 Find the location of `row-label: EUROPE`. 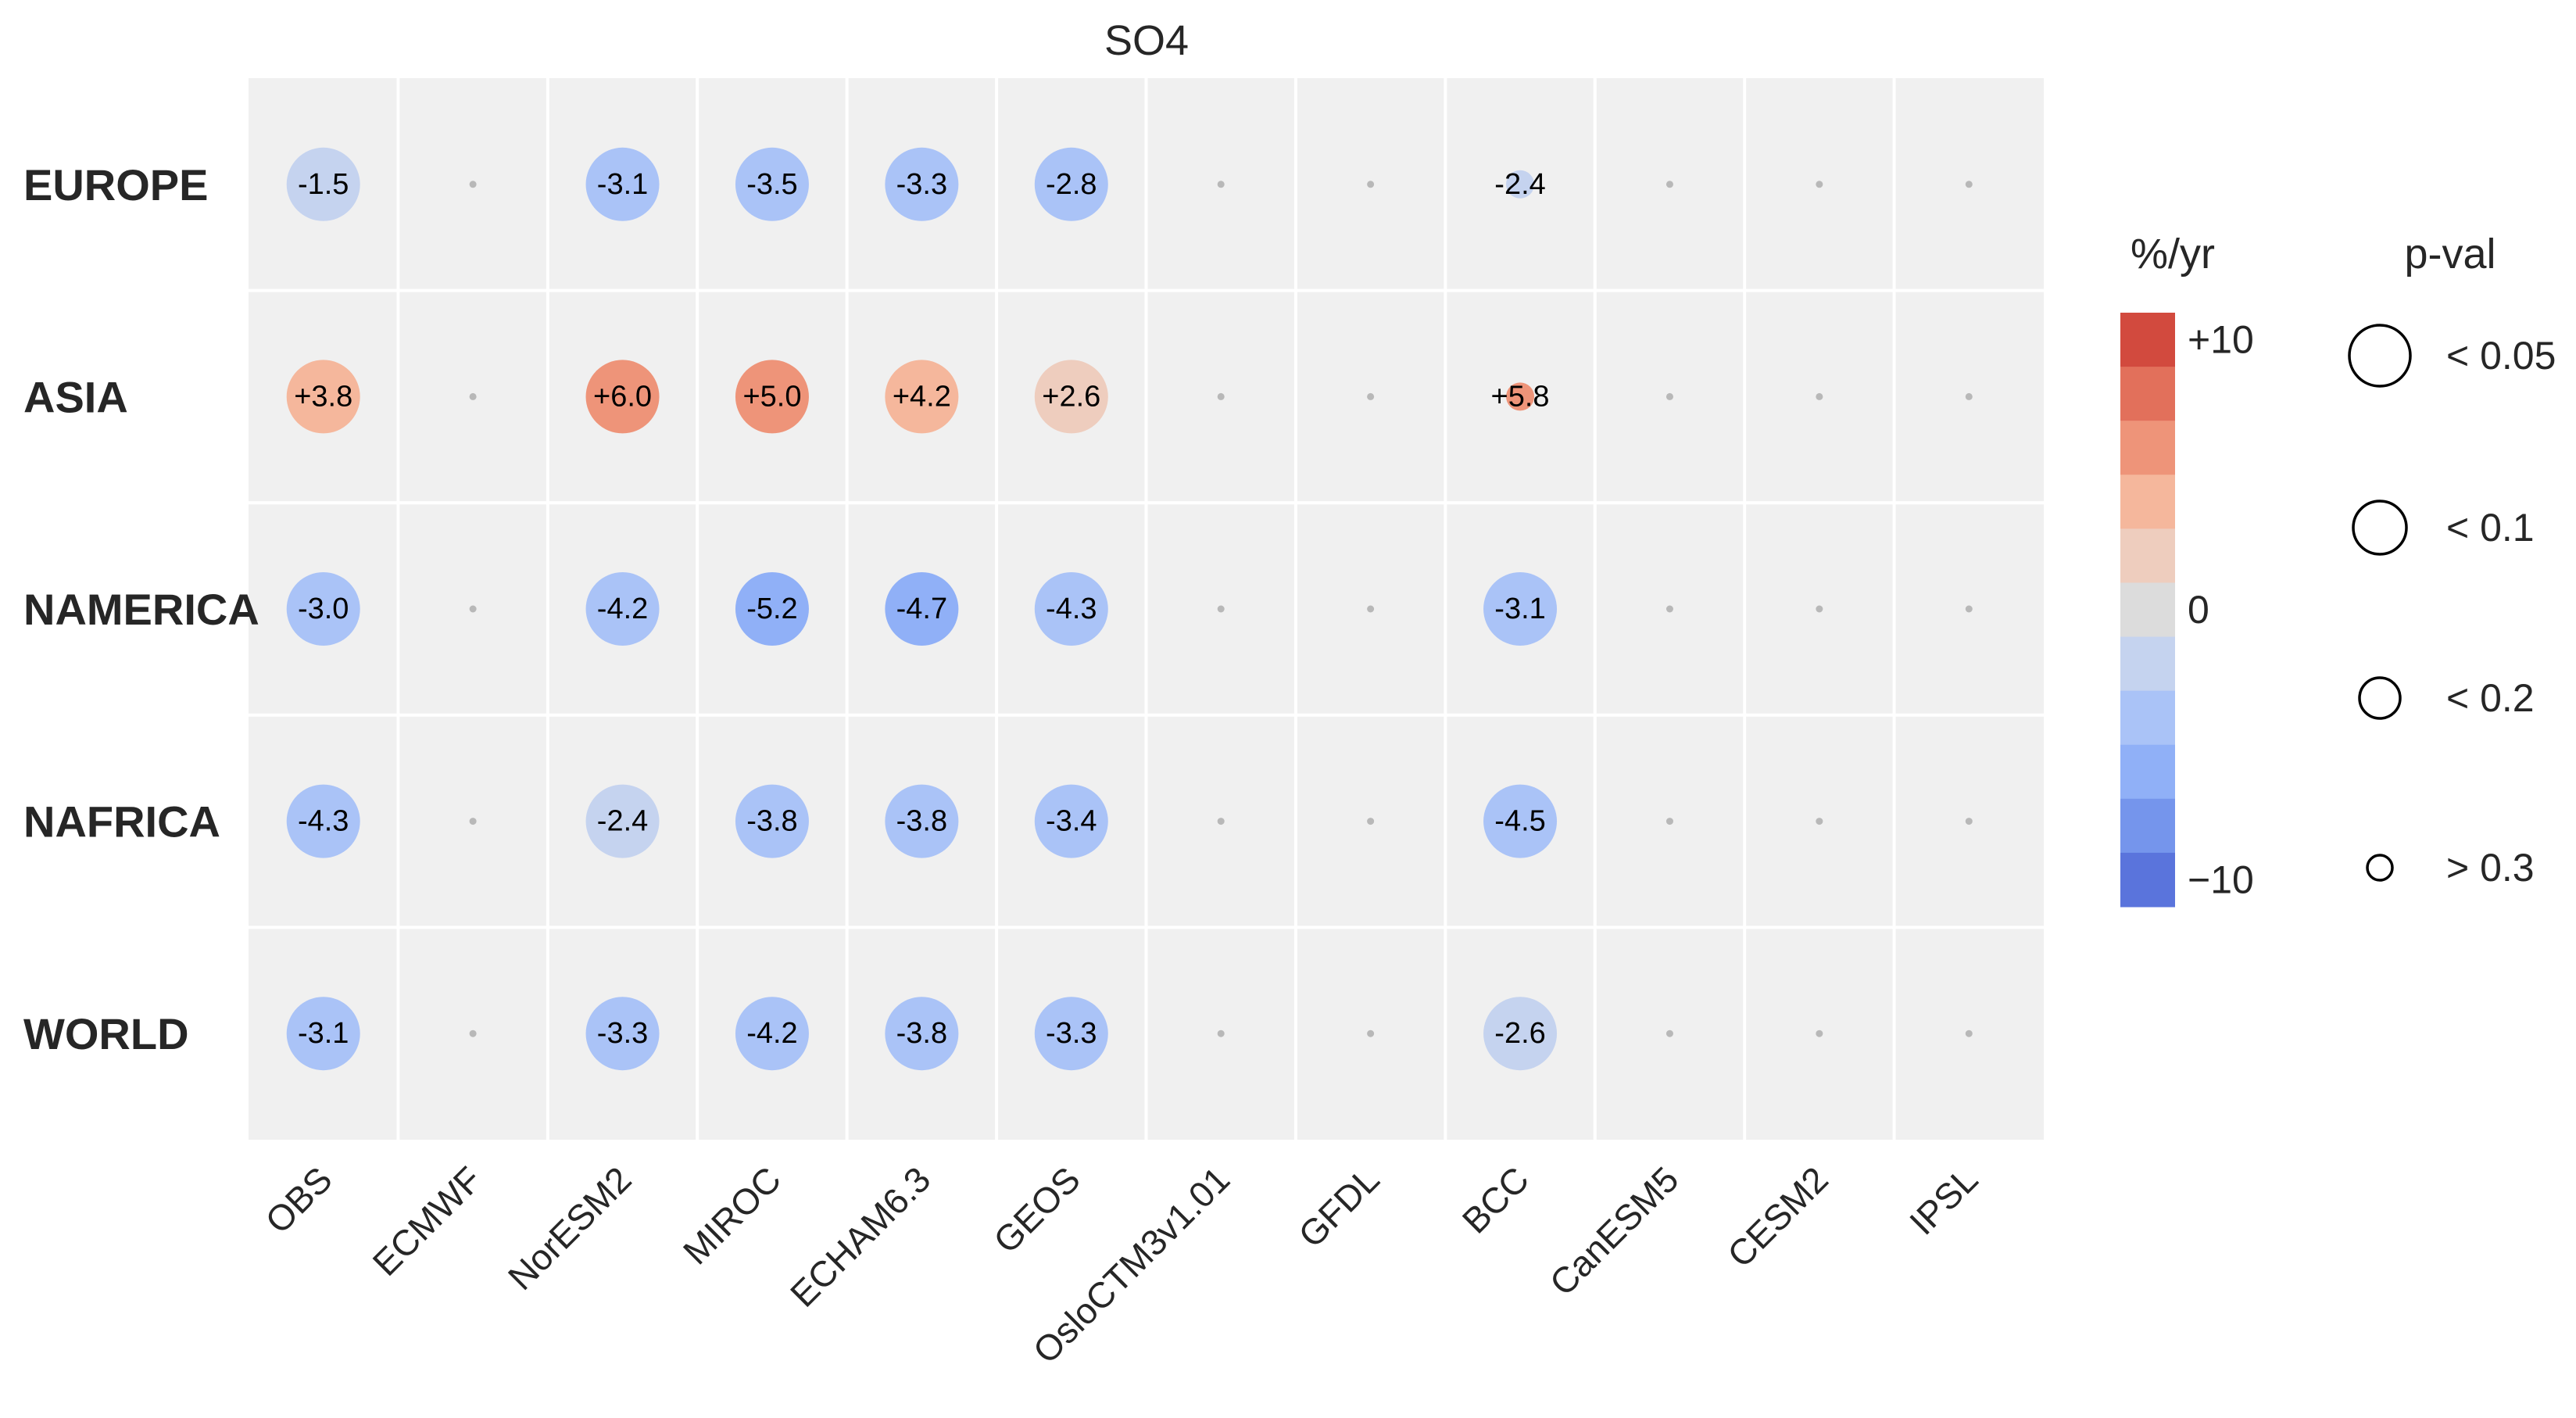

row-label: EUROPE is located at coordinates (116, 184).